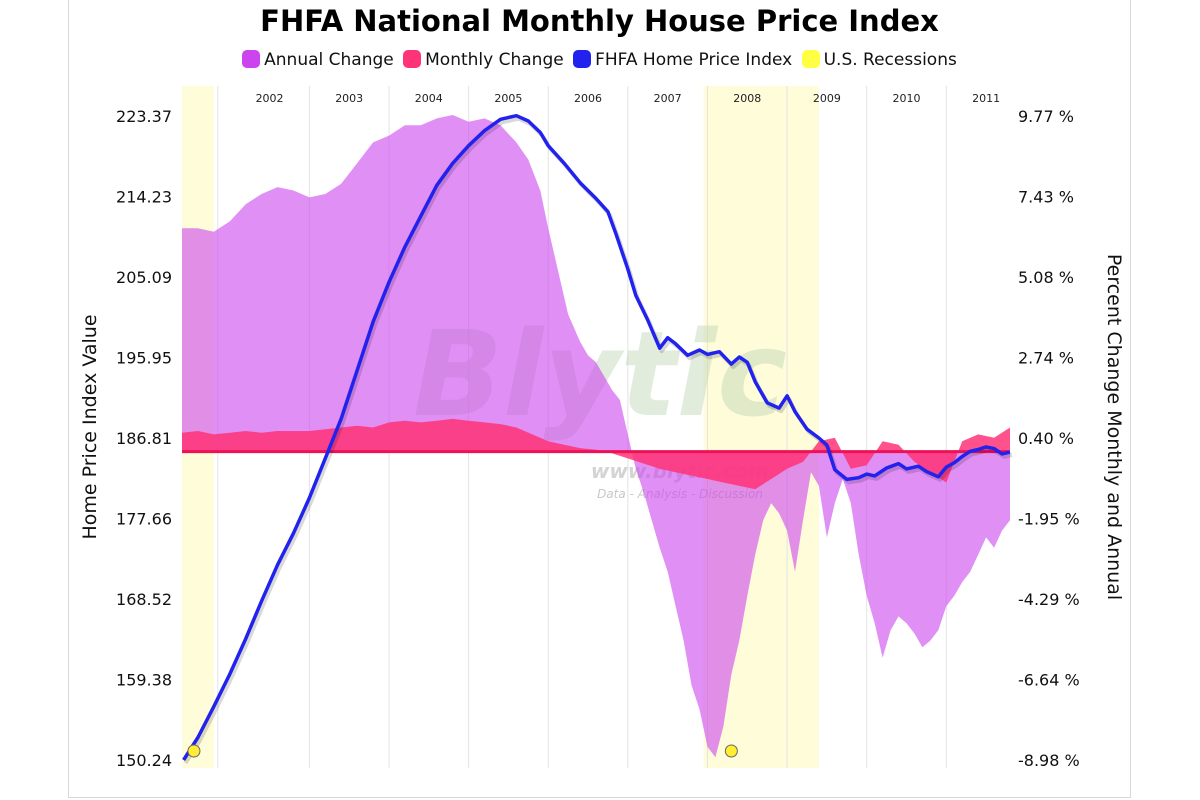 The image size is (1200, 800). Describe the element at coordinates (1049, 760) in the screenshot. I see `right-tick-8: -8.98 %` at that location.